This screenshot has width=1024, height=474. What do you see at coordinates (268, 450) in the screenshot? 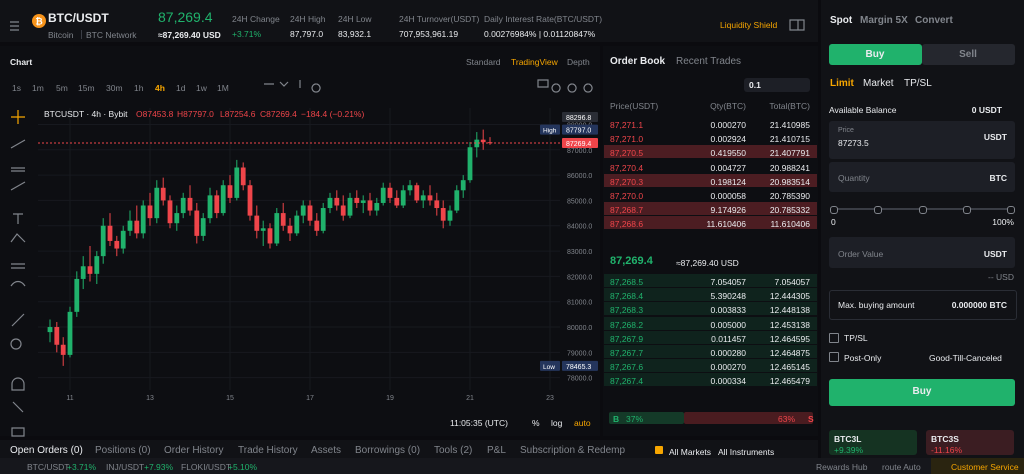
I see `bottom-tab: Trade History` at bounding box center [268, 450].